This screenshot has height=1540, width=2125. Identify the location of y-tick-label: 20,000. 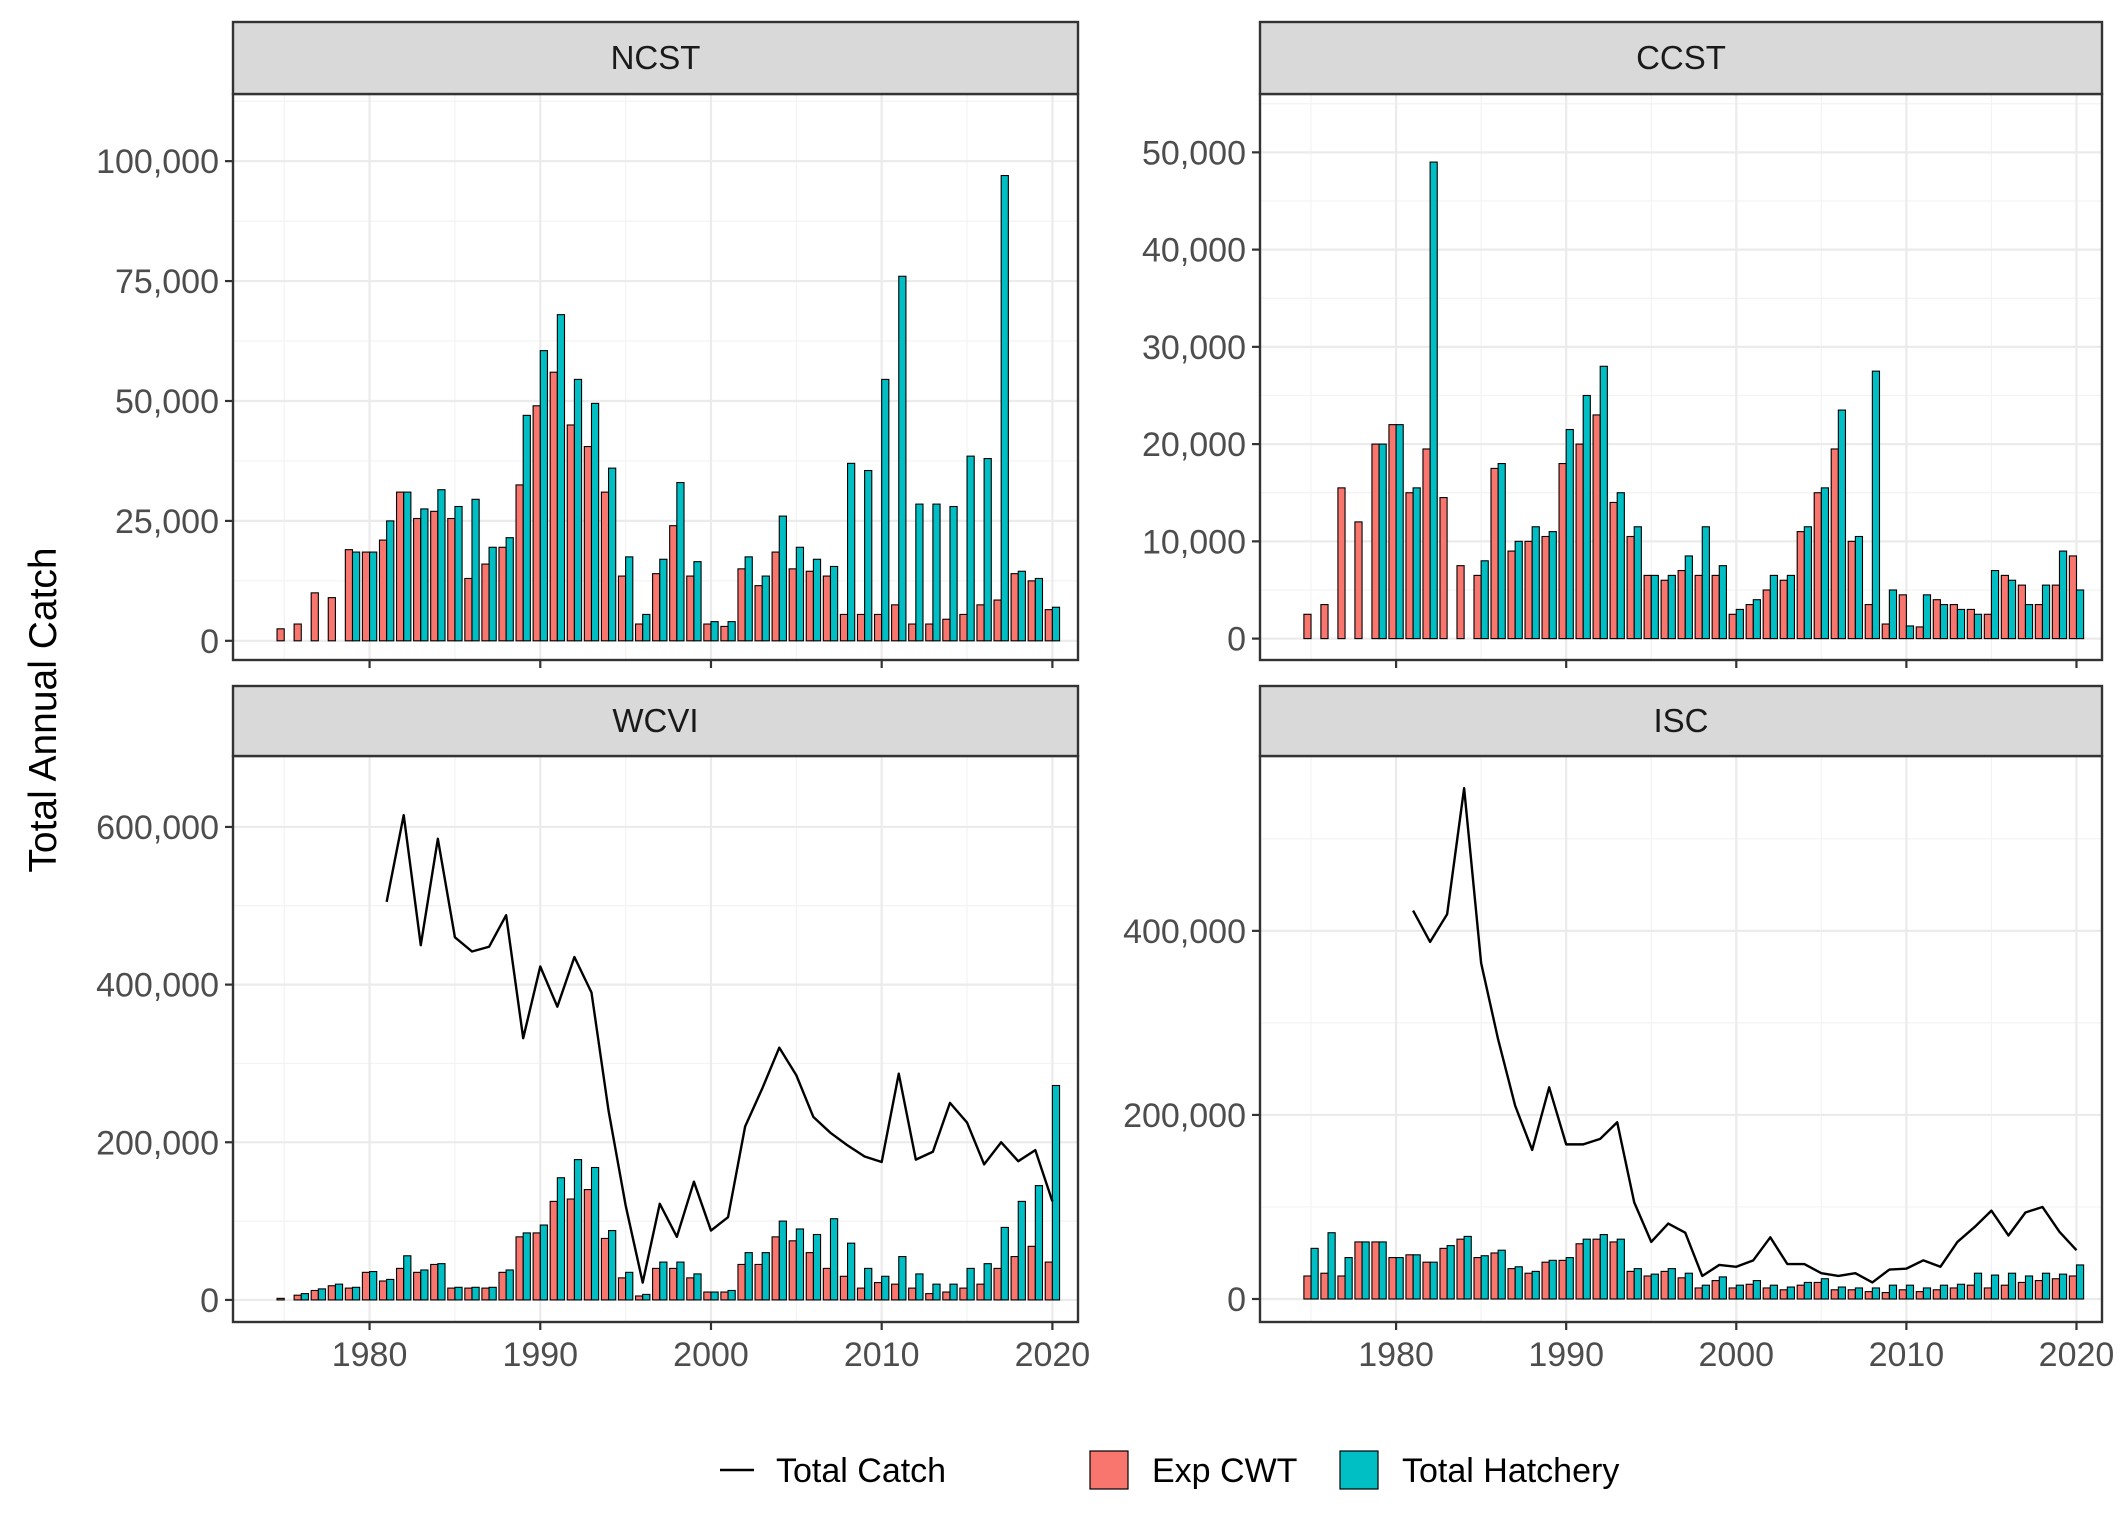
(1194, 445).